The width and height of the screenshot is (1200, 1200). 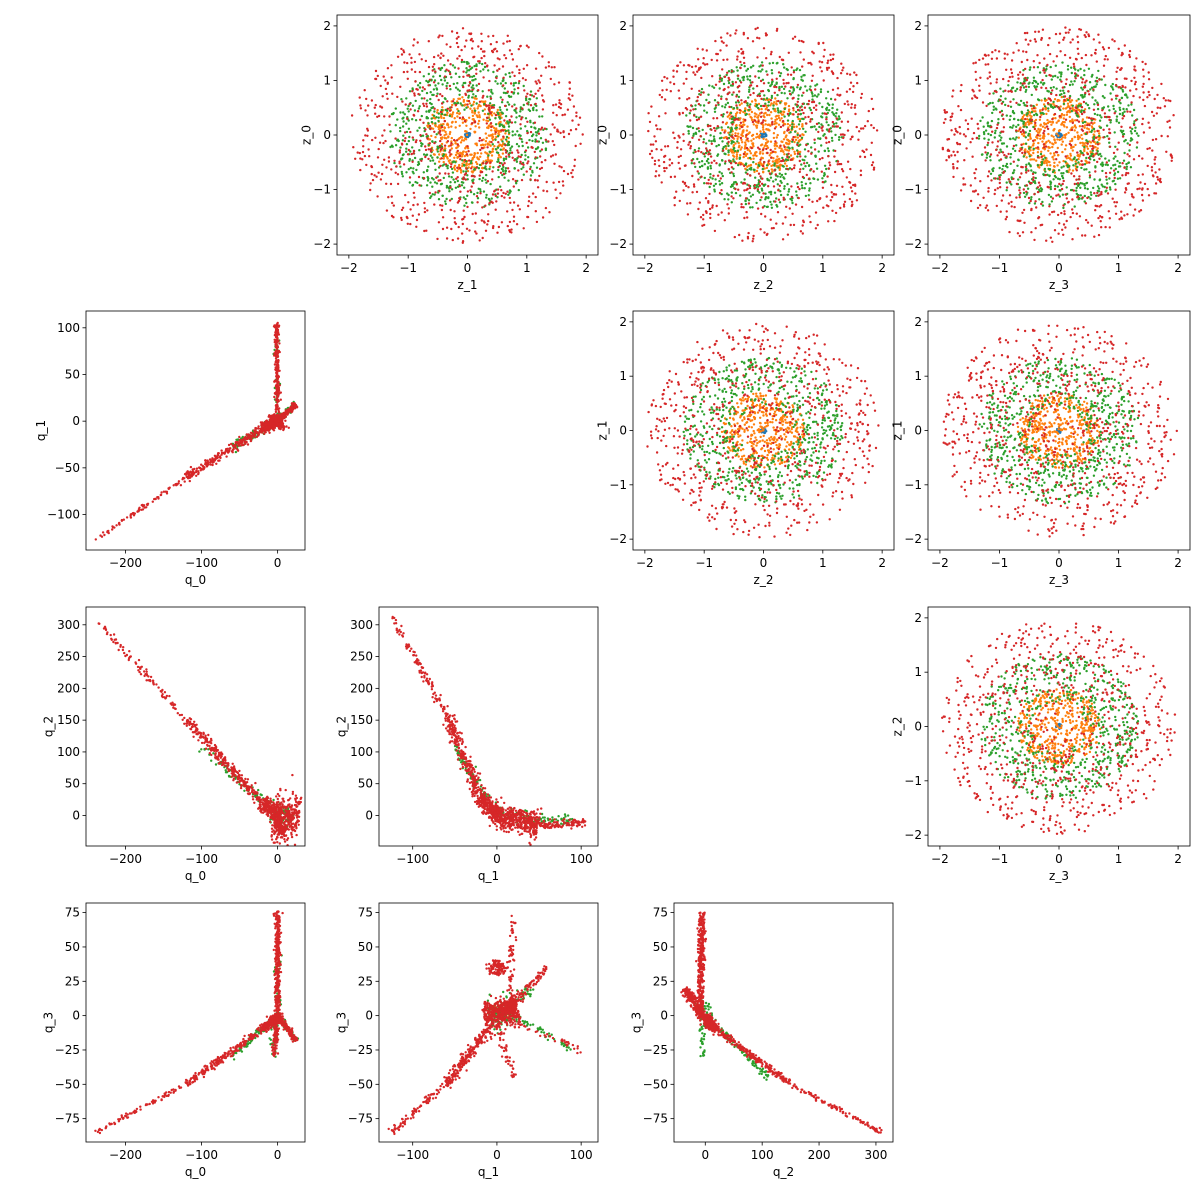 What do you see at coordinates (603, 135) in the screenshot?
I see `y-axis-label: z_0` at bounding box center [603, 135].